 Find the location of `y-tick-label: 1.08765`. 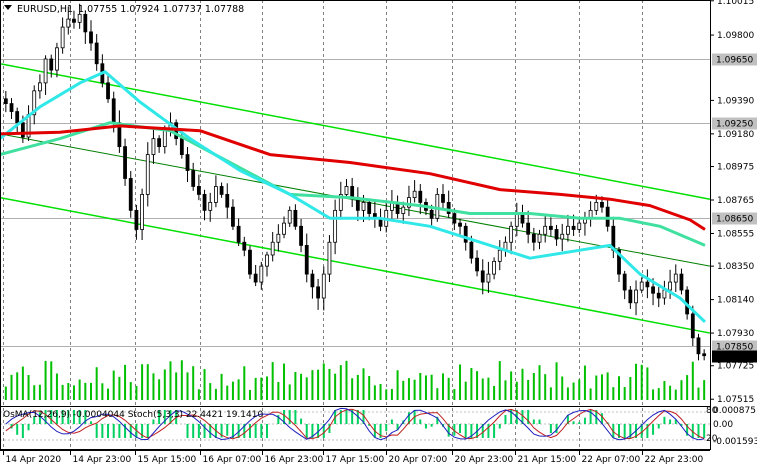

y-tick-label: 1.08765 is located at coordinates (735, 201).